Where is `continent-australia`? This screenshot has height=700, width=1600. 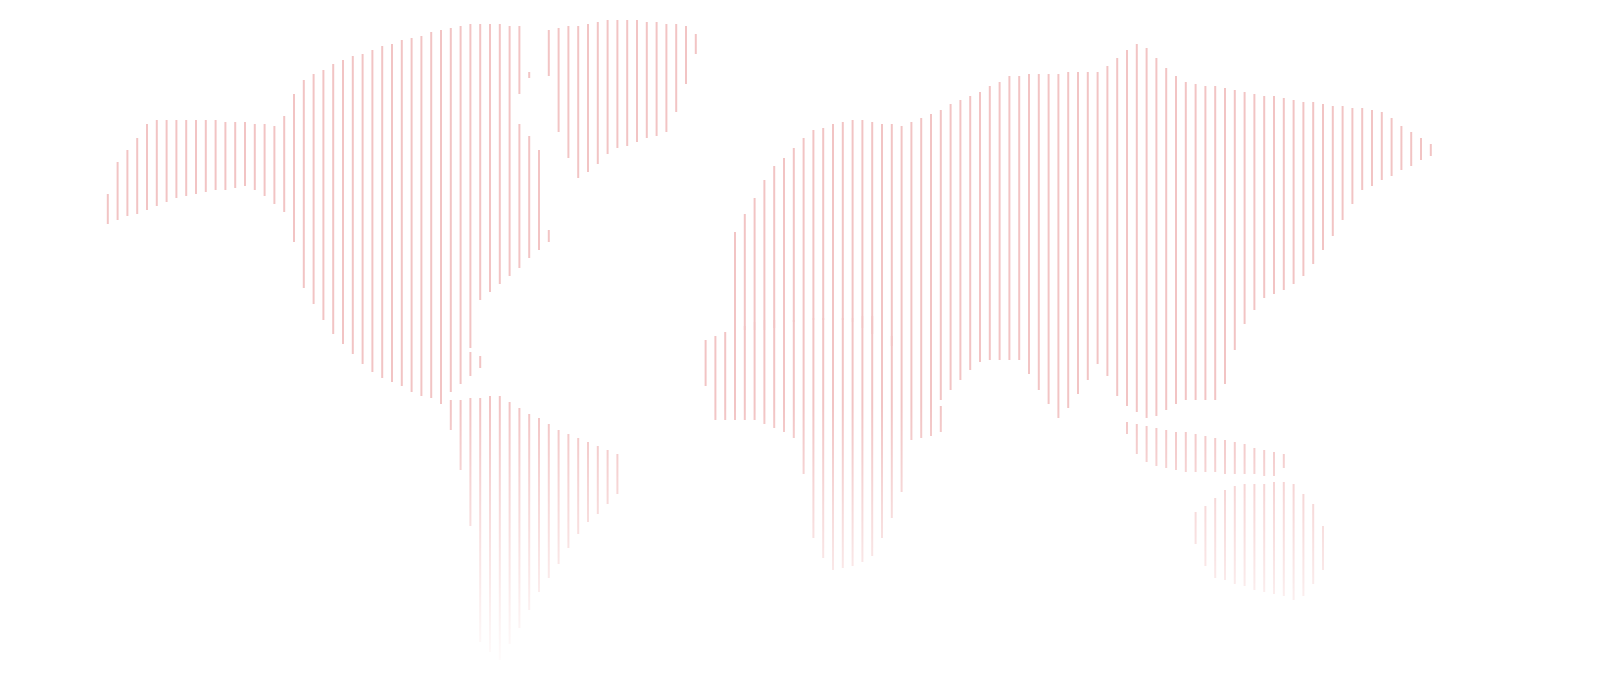
continent-australia is located at coordinates (1259, 541).